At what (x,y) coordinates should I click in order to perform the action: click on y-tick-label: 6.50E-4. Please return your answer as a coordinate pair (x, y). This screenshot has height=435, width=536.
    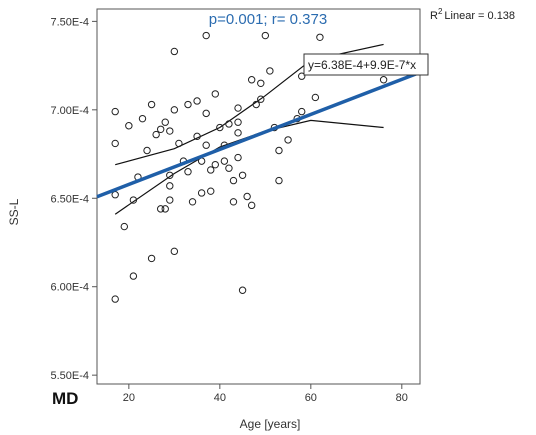
    Looking at the image, I should click on (69, 199).